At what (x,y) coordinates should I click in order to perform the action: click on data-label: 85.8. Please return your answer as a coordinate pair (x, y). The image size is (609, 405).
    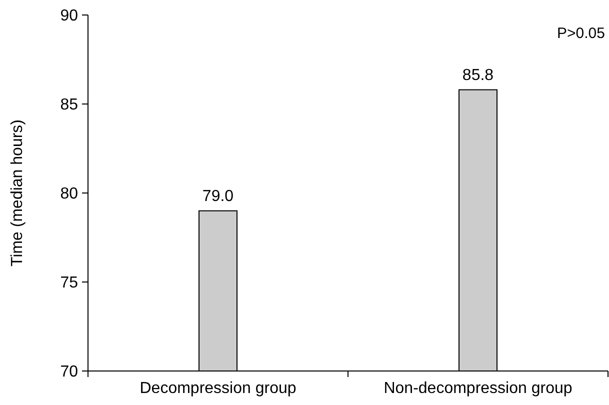
    Looking at the image, I should click on (478, 75).